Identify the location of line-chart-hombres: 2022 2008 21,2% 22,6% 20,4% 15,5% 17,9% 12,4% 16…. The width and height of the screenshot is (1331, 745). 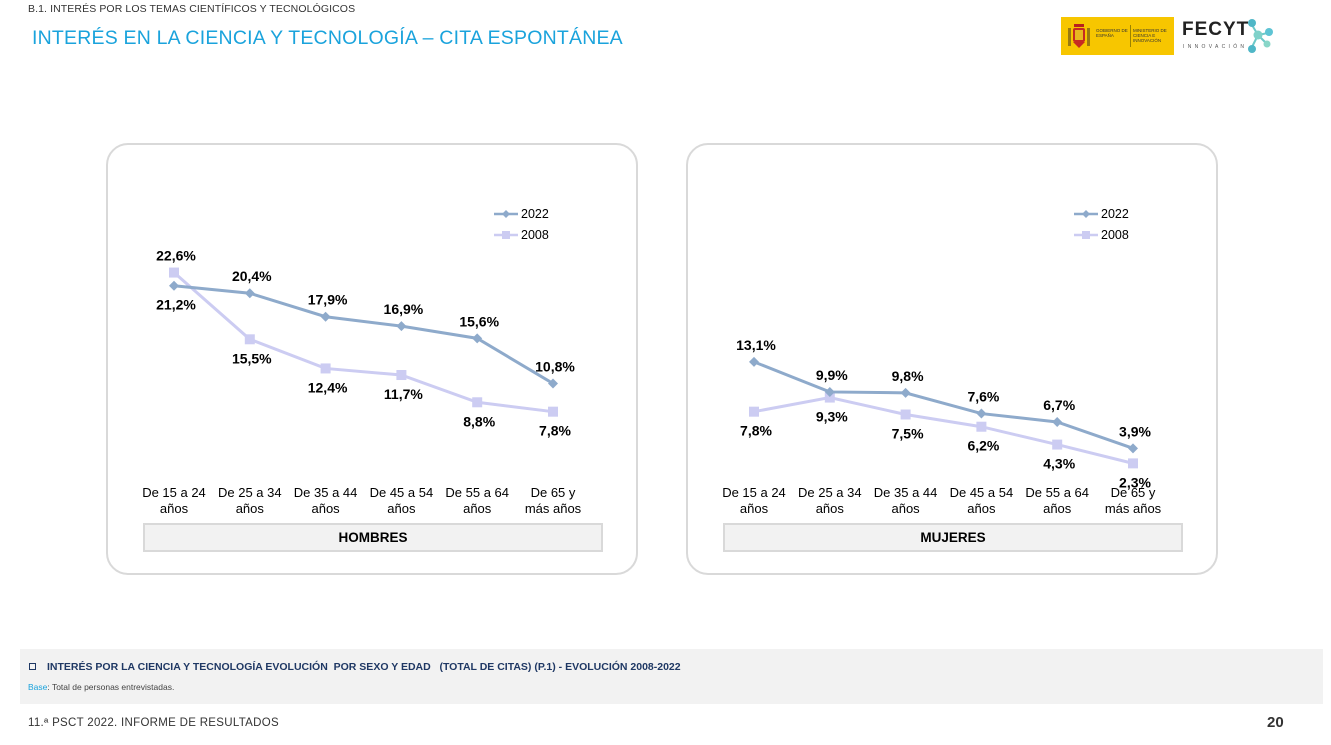
(362, 361).